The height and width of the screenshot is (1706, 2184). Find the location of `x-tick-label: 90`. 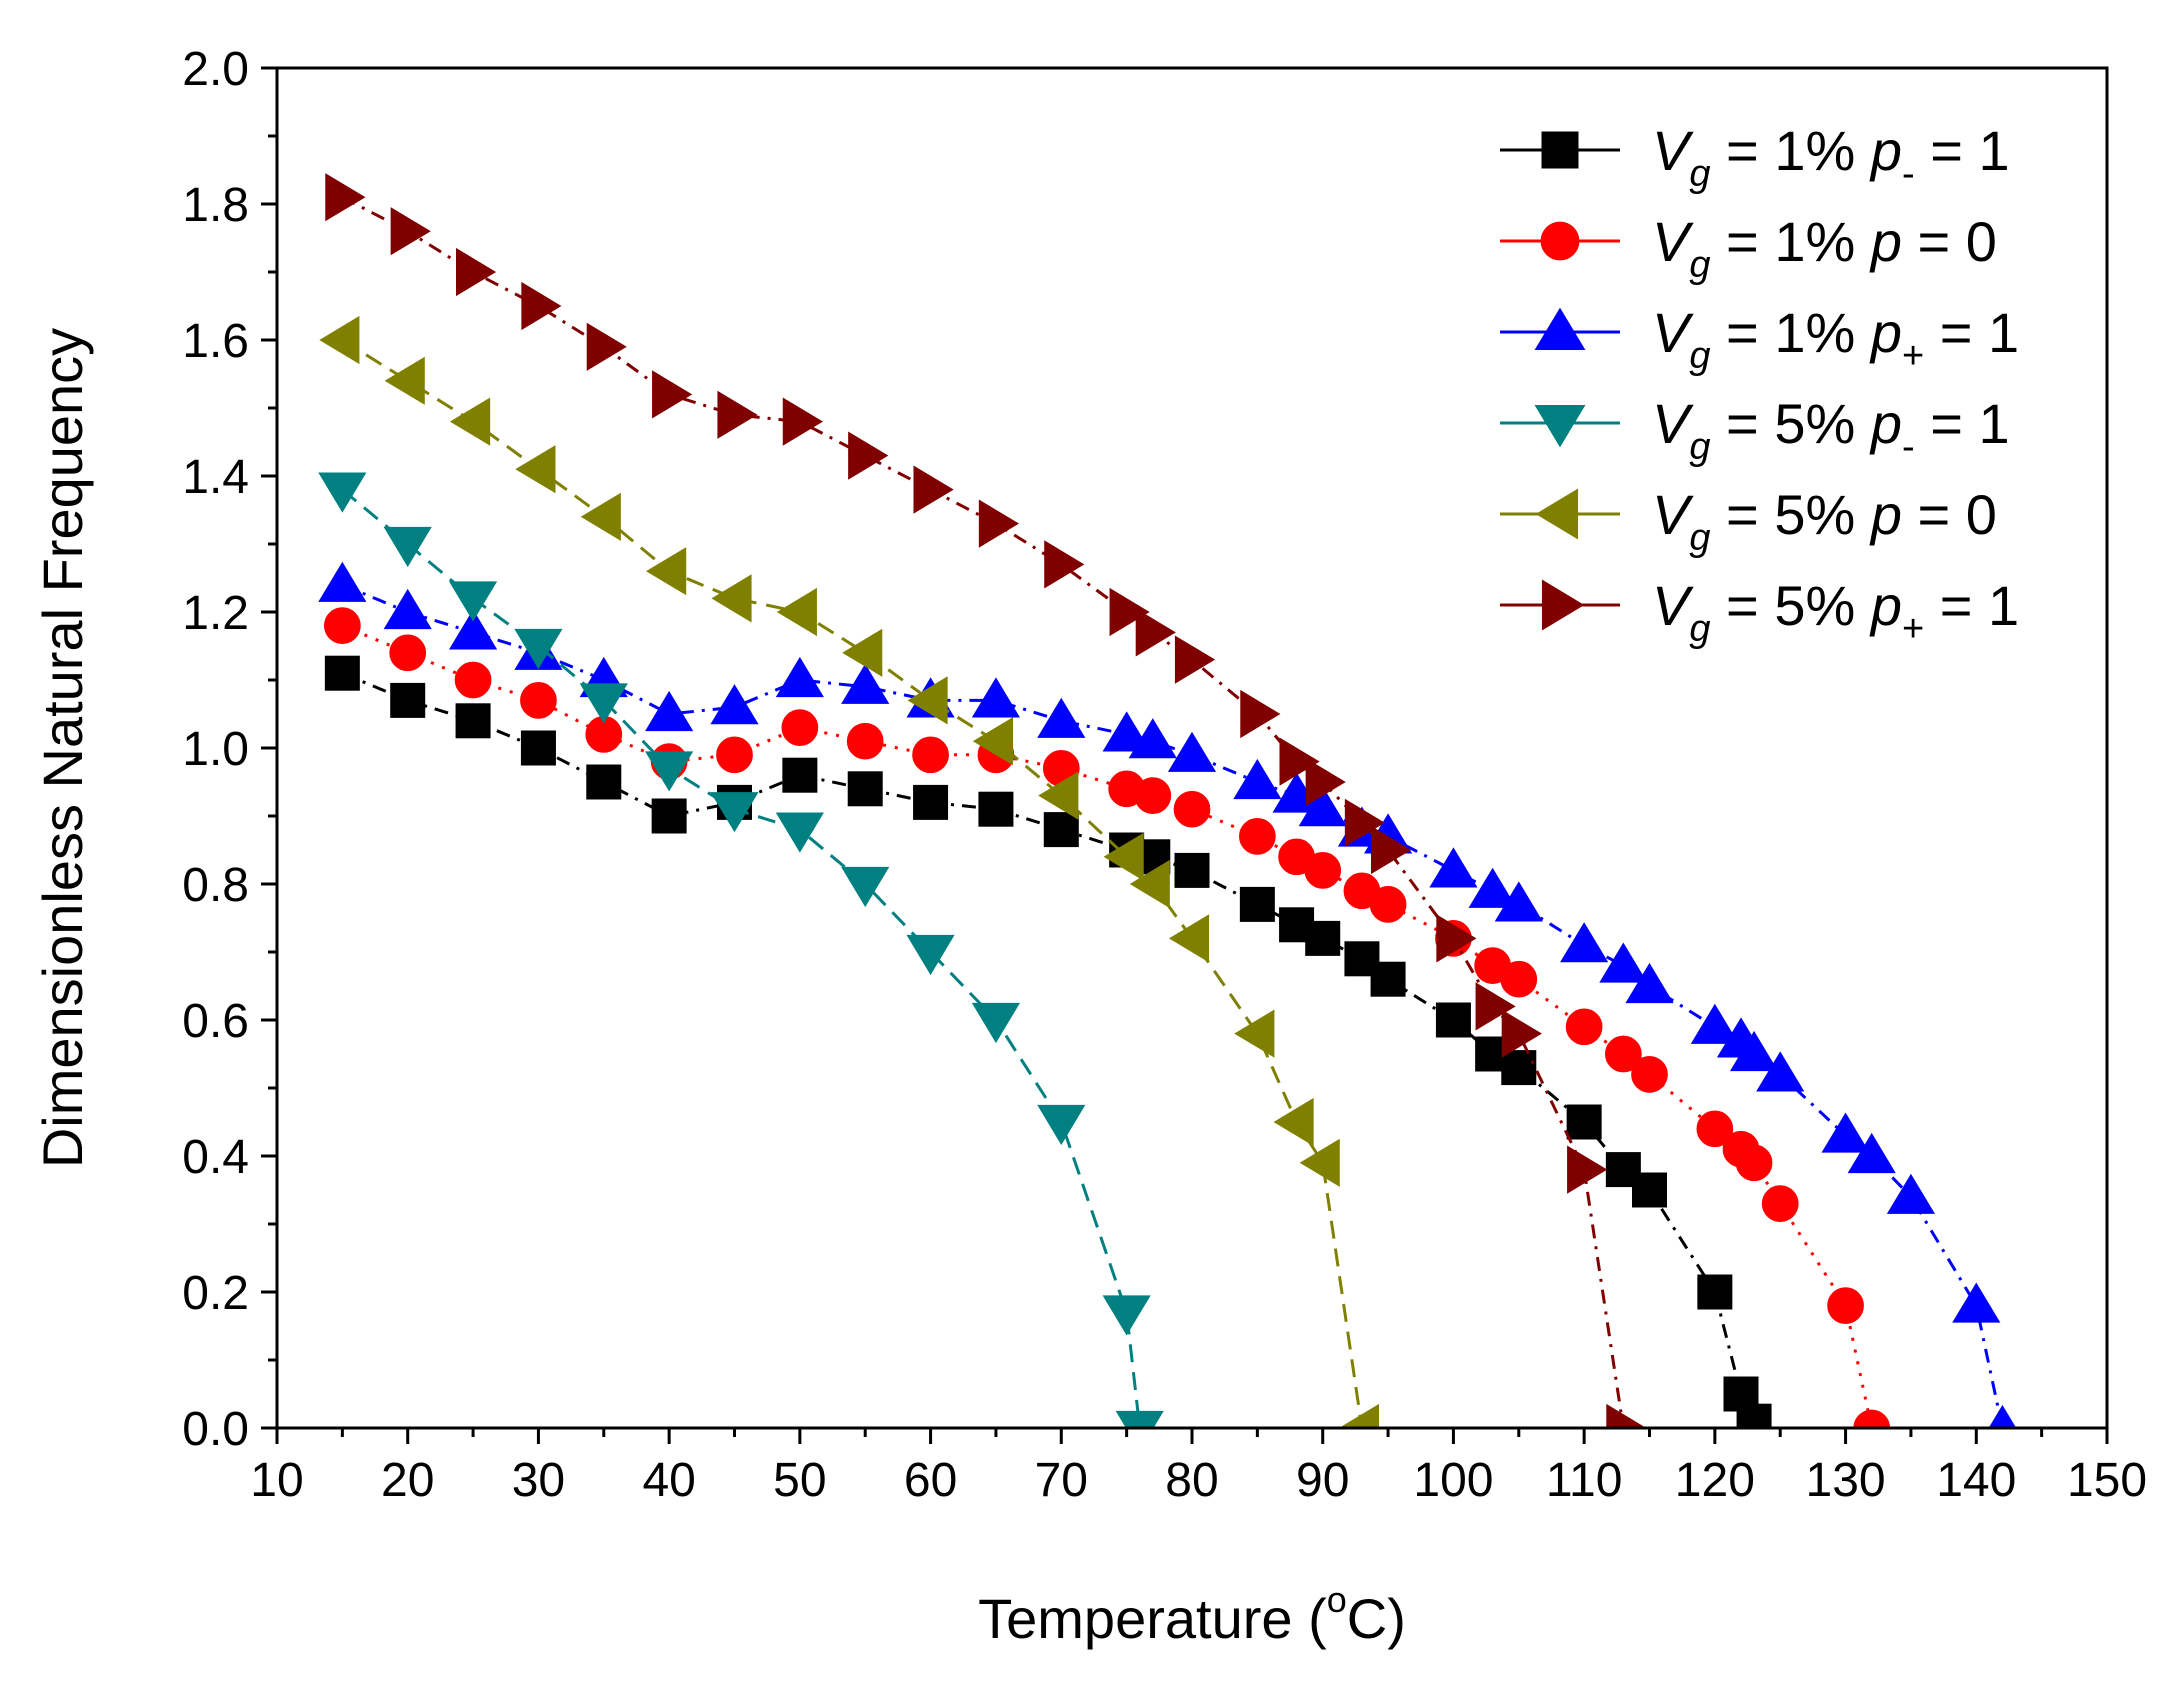

x-tick-label: 90 is located at coordinates (1322, 1480).